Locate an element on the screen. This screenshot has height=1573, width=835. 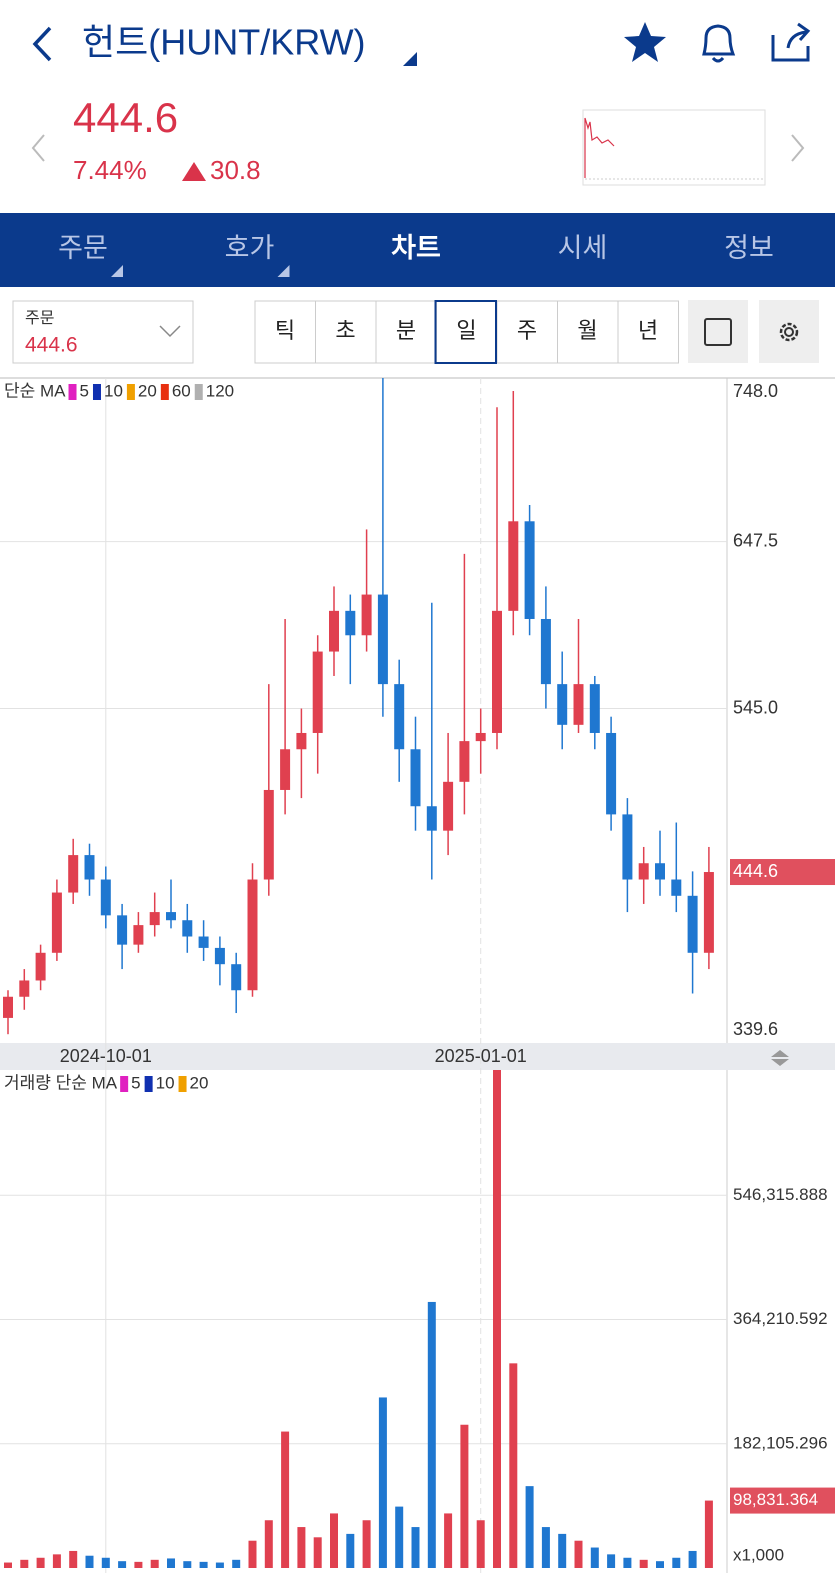
period-label: 월 is located at coordinates (587, 330).